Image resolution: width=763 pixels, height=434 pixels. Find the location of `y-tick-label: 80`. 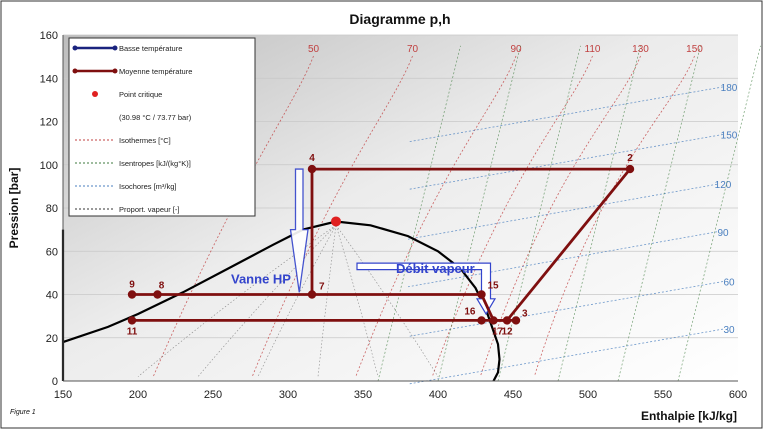

y-tick-label: 80 is located at coordinates (52, 209).